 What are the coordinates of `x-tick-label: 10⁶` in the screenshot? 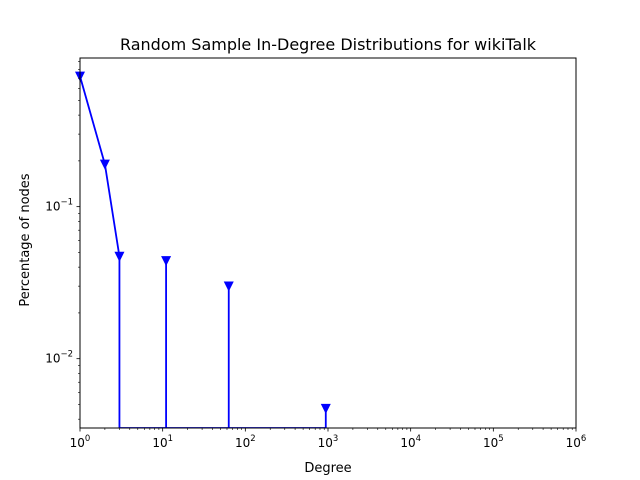 It's located at (576, 442).